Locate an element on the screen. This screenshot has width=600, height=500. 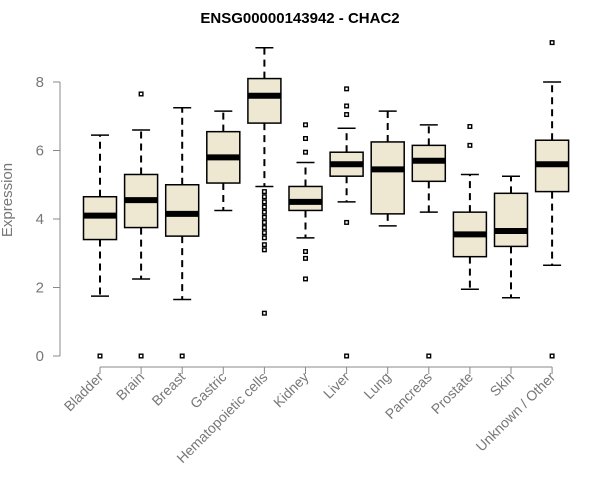
y-axis: 0 2 4 6 8 is located at coordinates (48, 219).